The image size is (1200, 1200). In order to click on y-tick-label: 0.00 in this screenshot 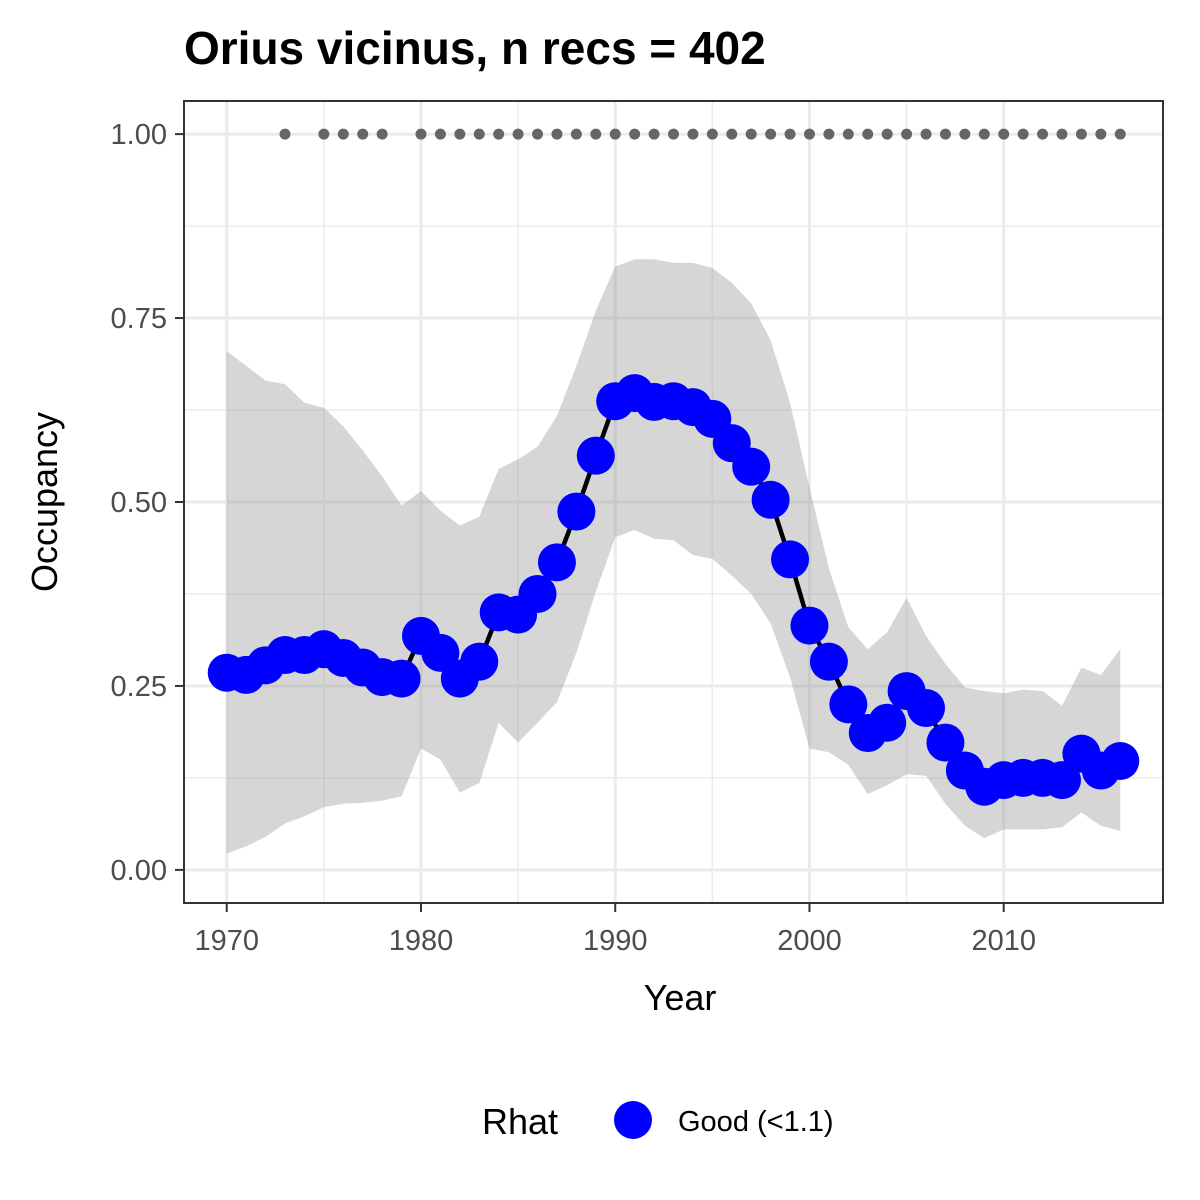, I will do `click(139, 871)`.